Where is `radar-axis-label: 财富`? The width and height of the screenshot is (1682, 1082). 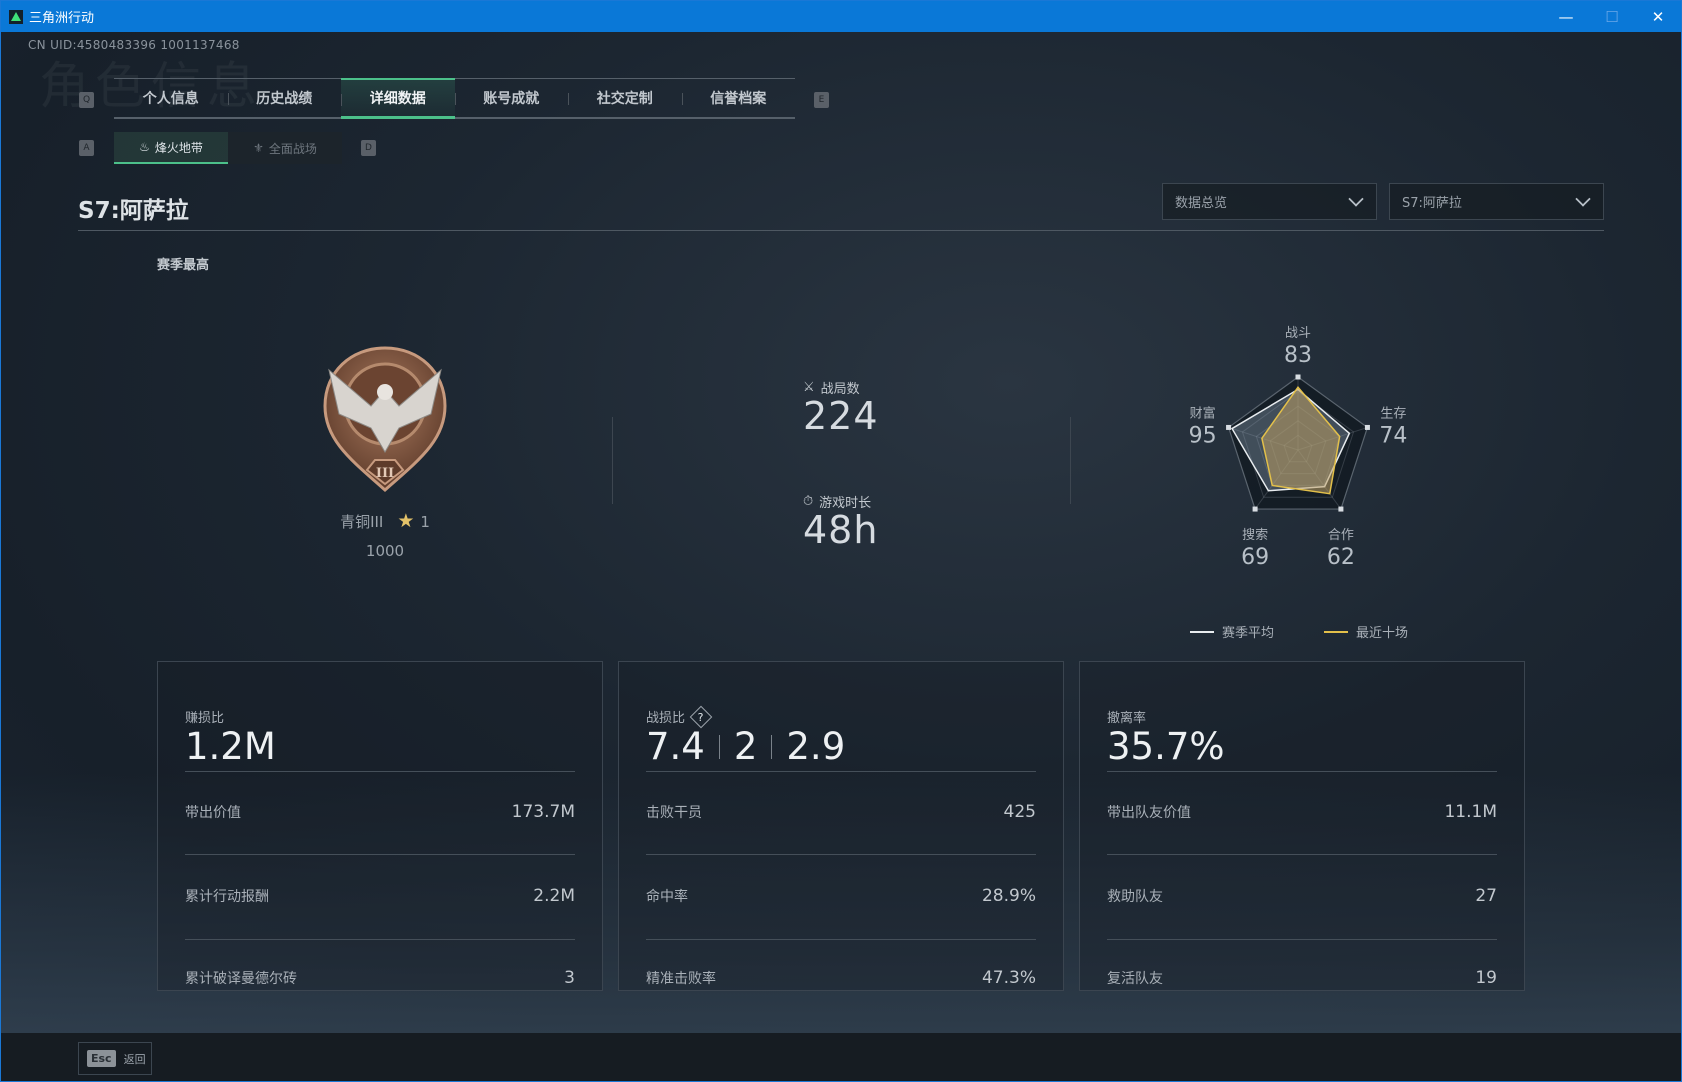 radar-axis-label: 财富 is located at coordinates (1203, 413).